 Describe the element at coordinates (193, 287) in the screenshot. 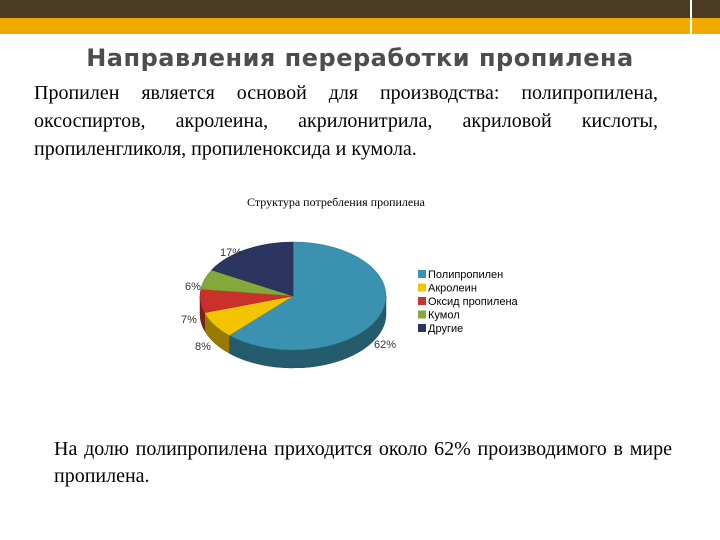

I see `pie-label-3: 6%` at that location.